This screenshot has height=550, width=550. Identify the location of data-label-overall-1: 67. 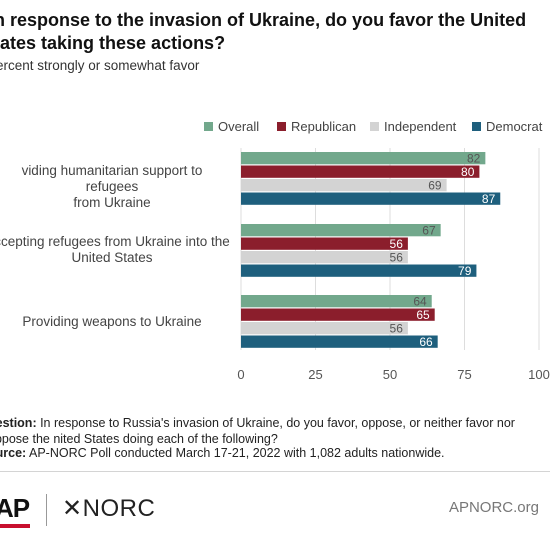
(429, 230).